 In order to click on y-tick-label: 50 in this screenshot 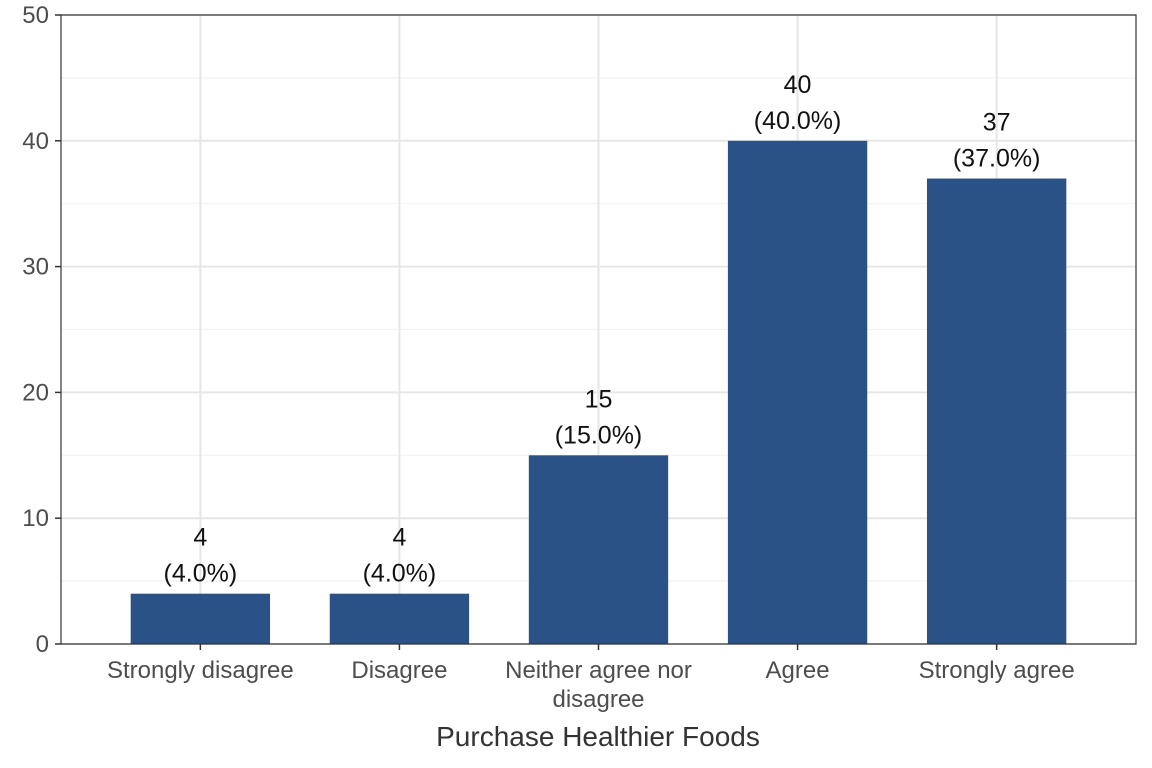, I will do `click(35, 15)`.